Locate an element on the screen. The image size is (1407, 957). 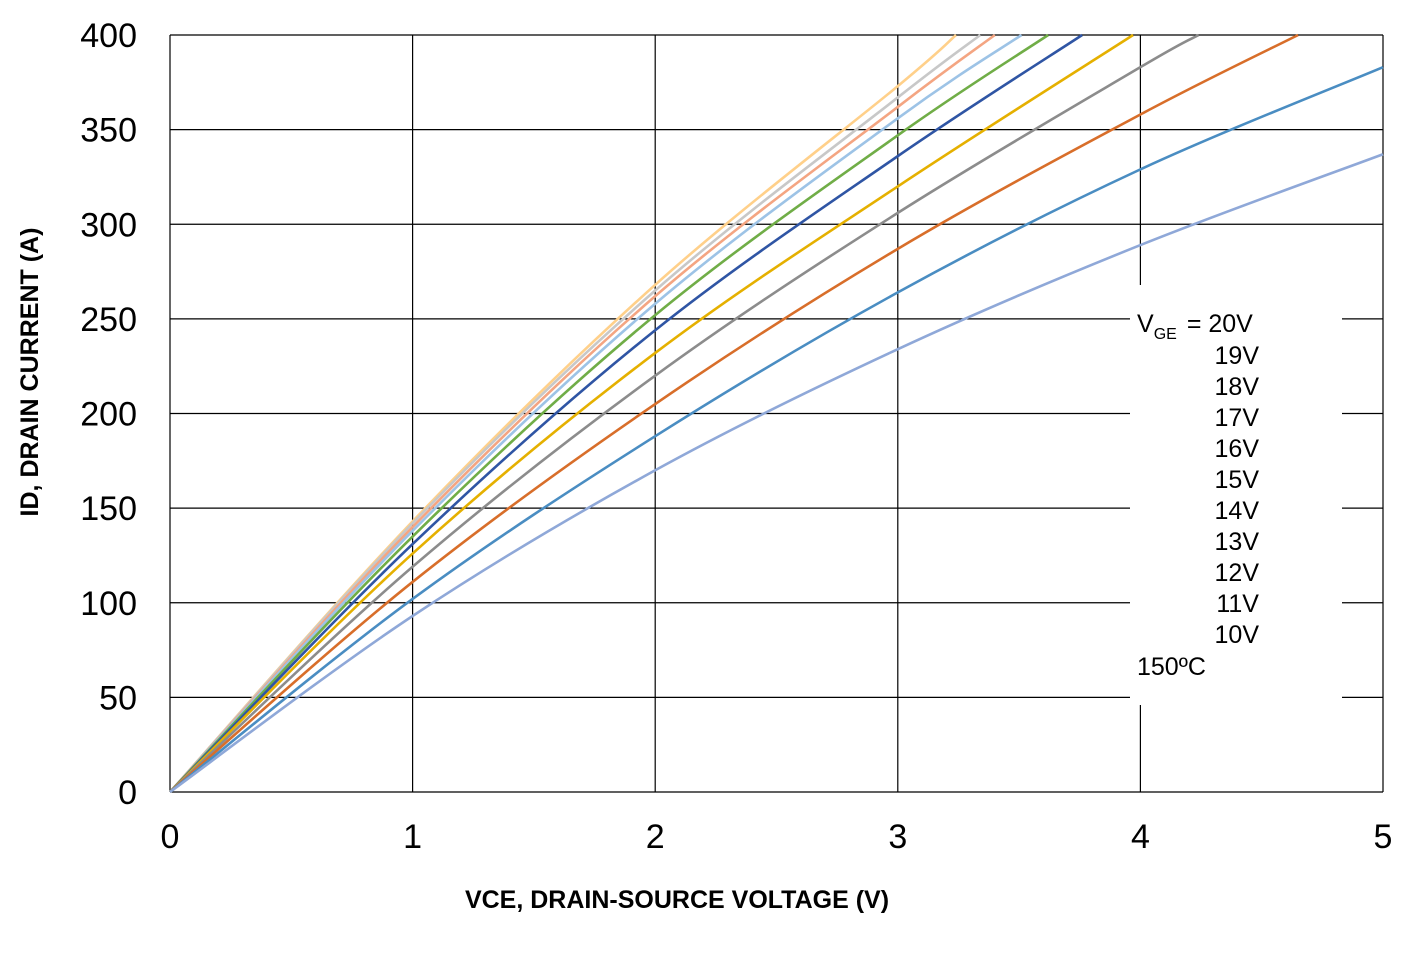
legend-title-v: V is located at coordinates (1145, 324).